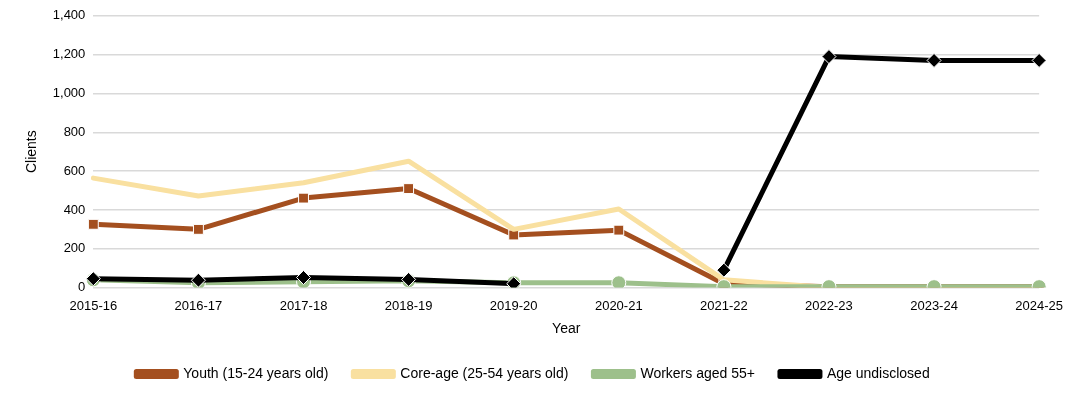 The image size is (1066, 396). What do you see at coordinates (93, 305) in the screenshot?
I see `x-tick-label: 2015-16` at bounding box center [93, 305].